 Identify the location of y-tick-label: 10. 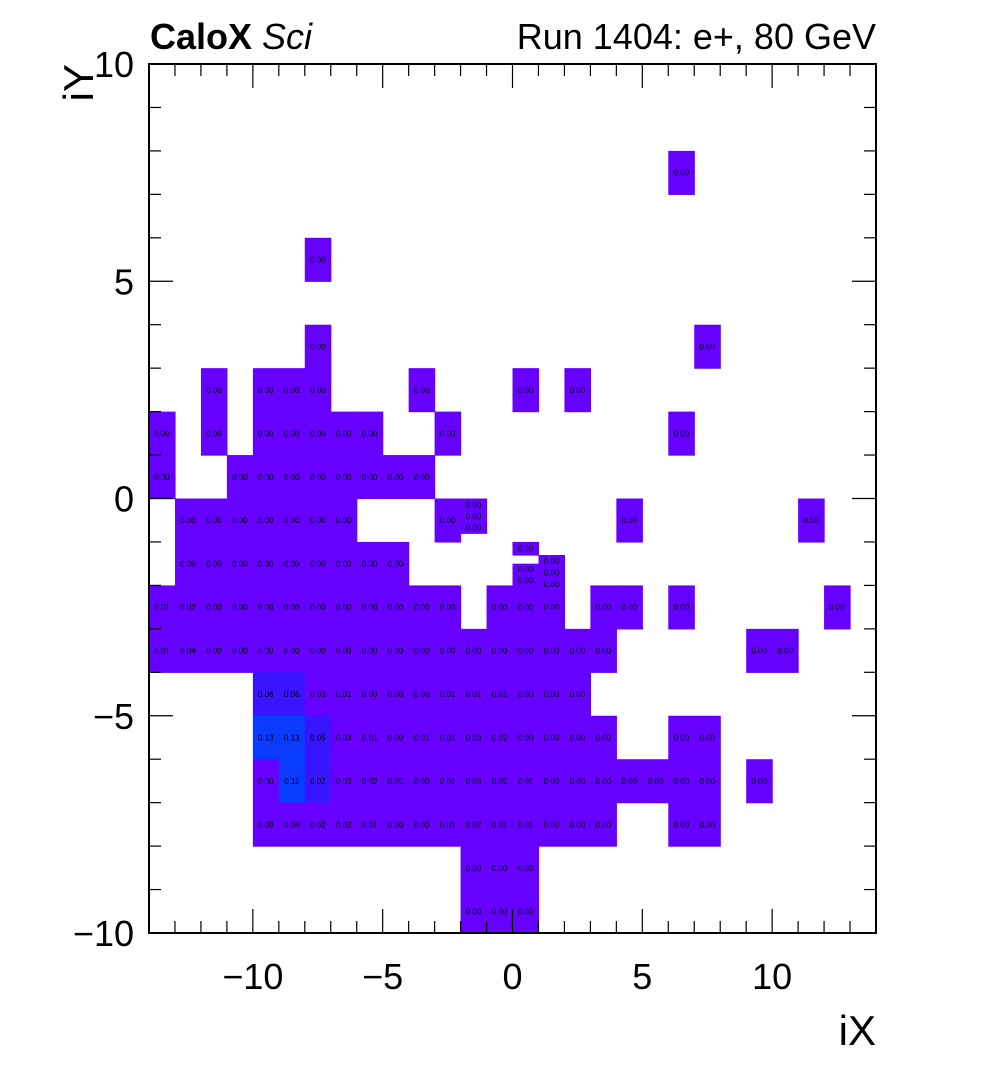
(114, 64).